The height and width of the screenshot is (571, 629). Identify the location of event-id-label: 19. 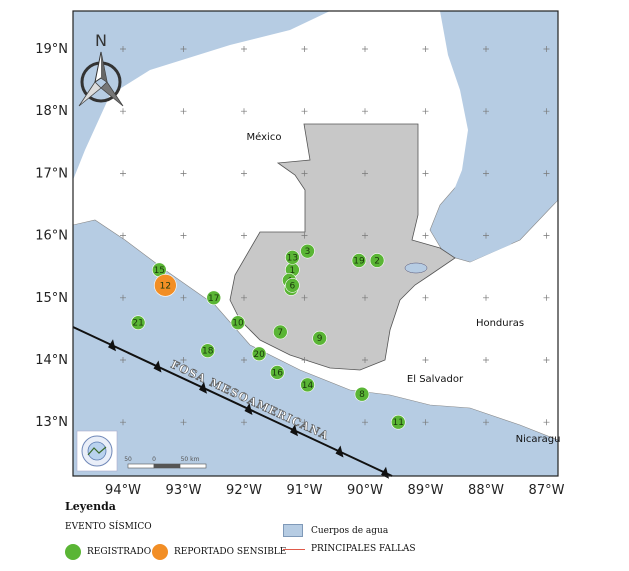
(359, 261).